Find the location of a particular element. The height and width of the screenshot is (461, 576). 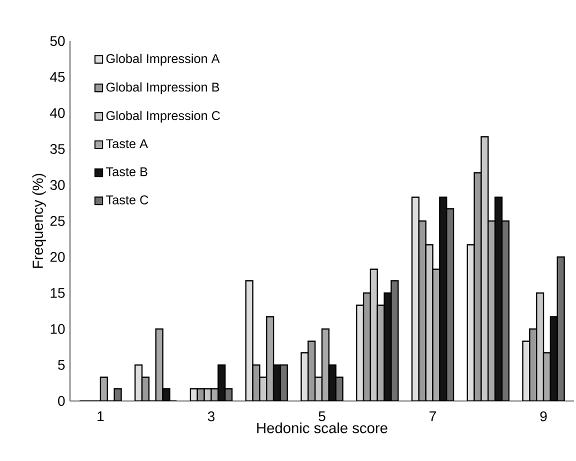

y-tick-label: 5 is located at coordinates (61, 365).